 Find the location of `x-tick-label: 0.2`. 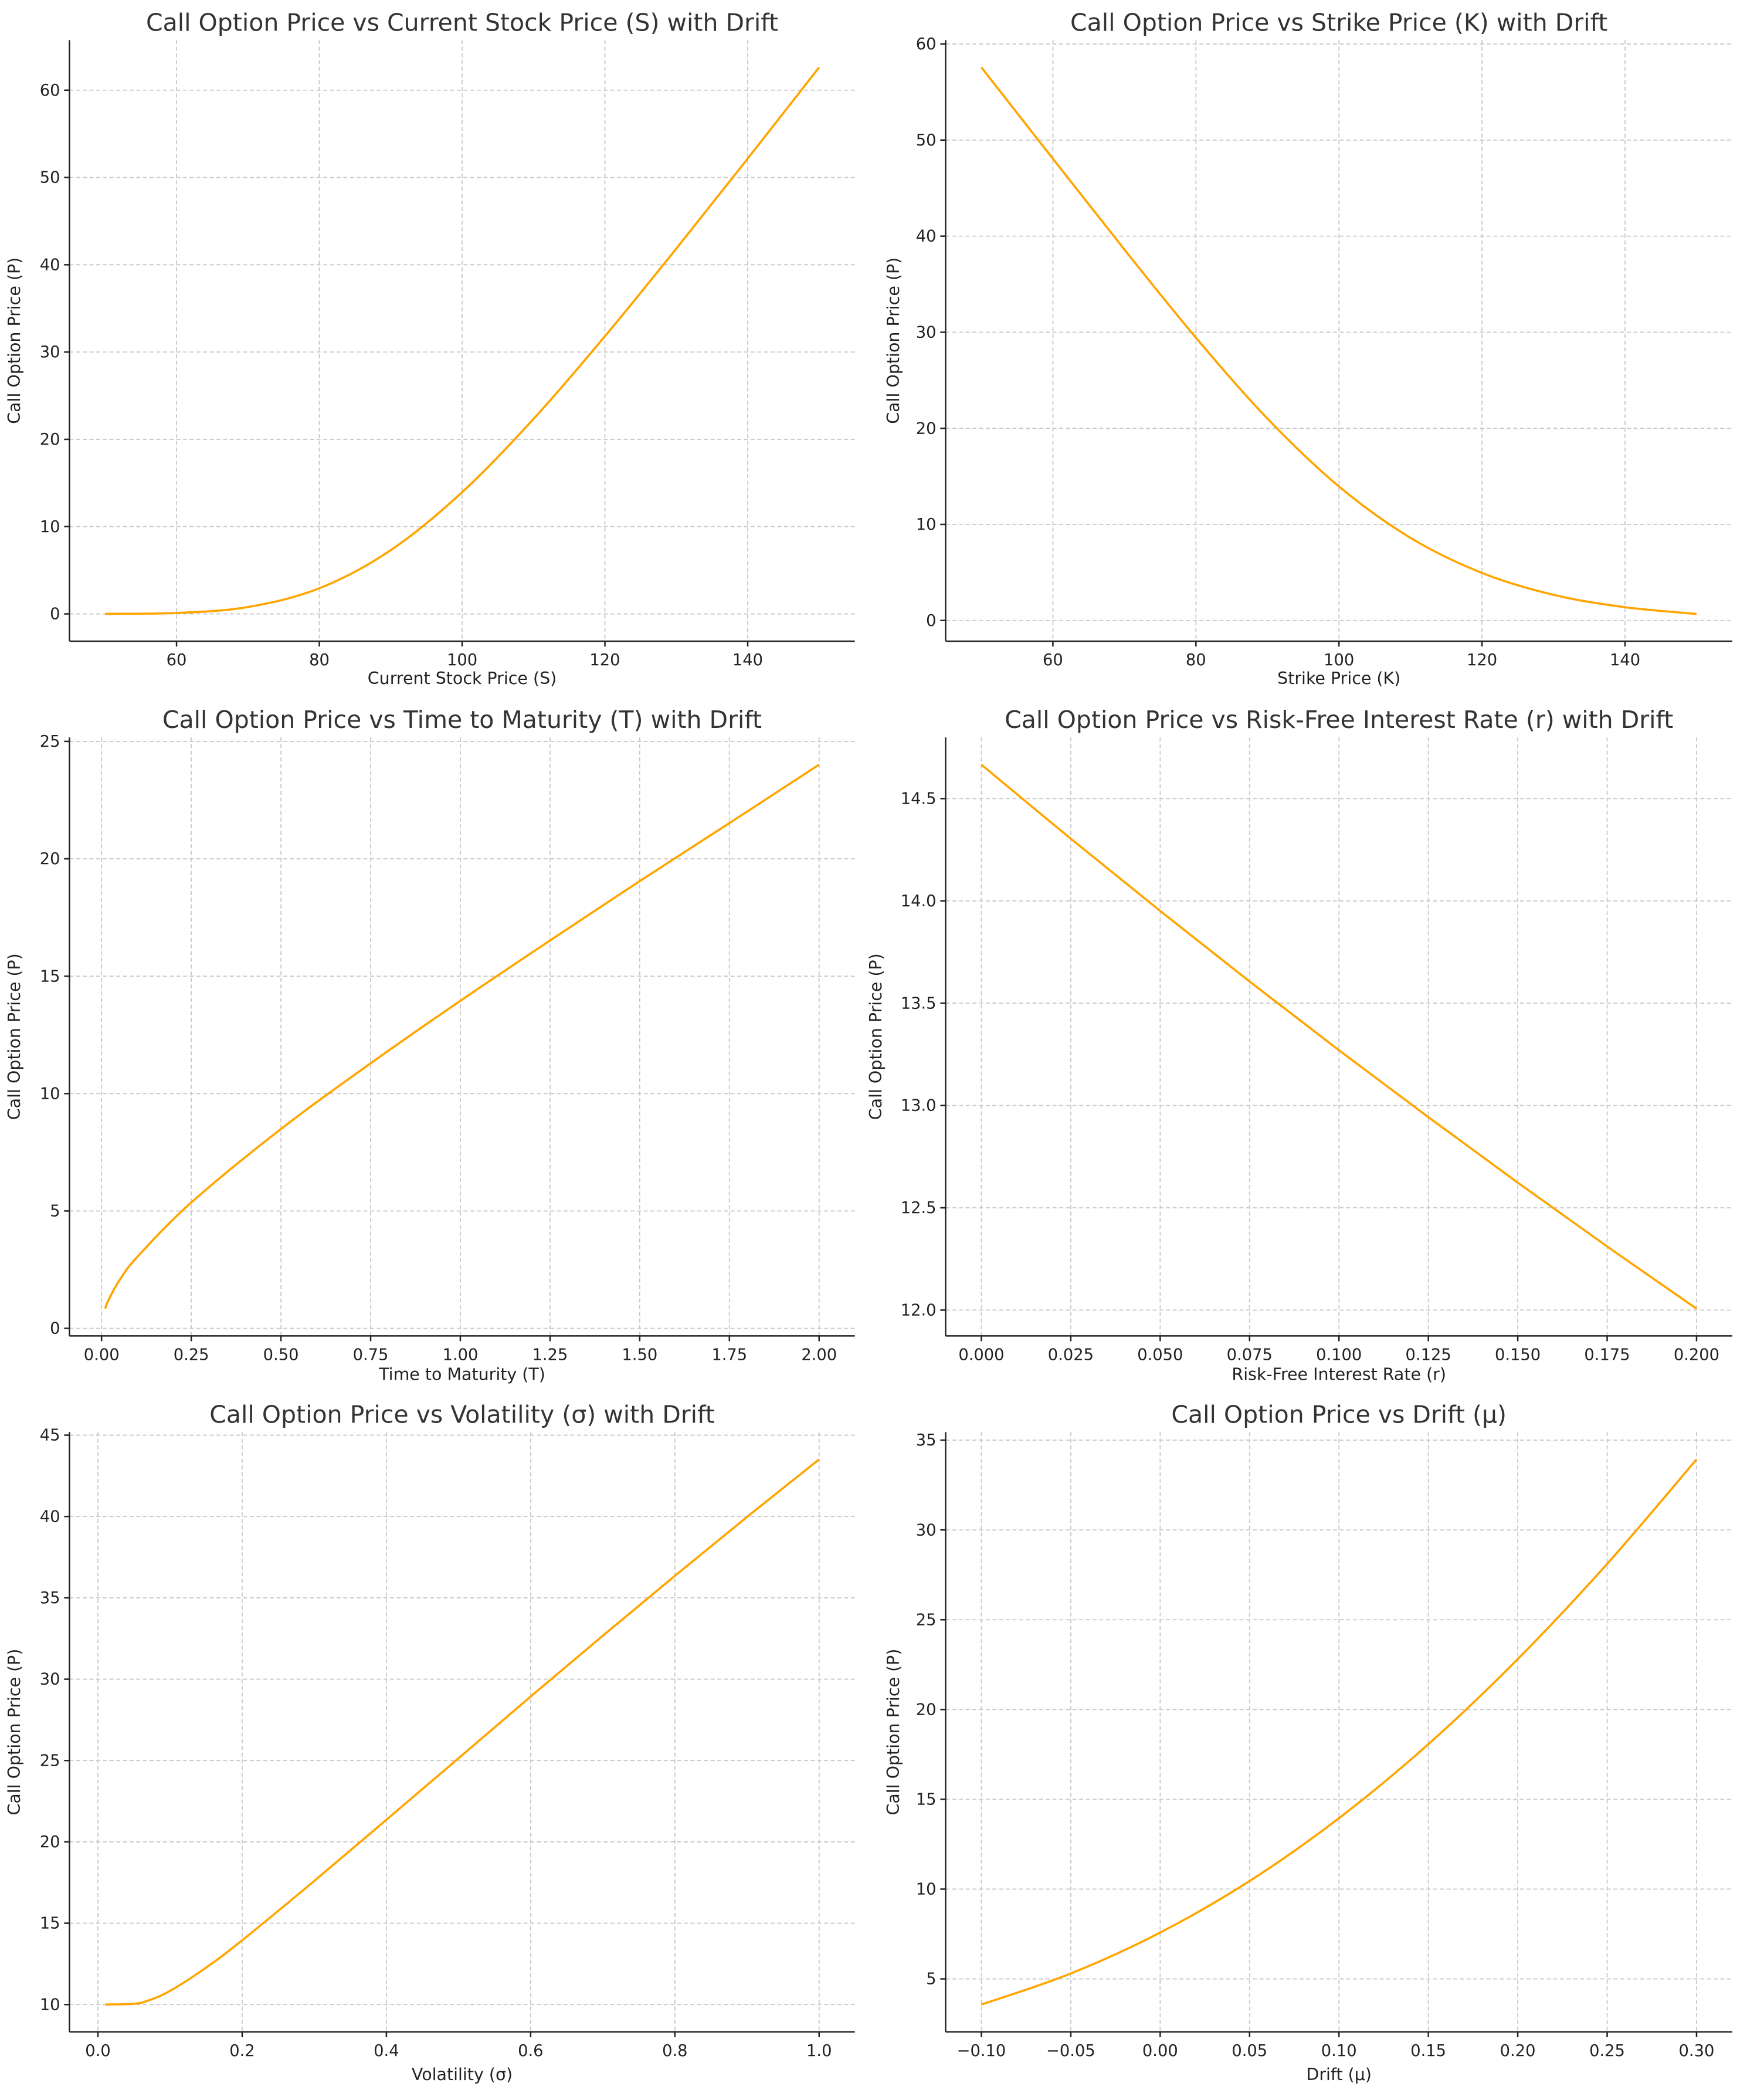

x-tick-label: 0.2 is located at coordinates (242, 2051).